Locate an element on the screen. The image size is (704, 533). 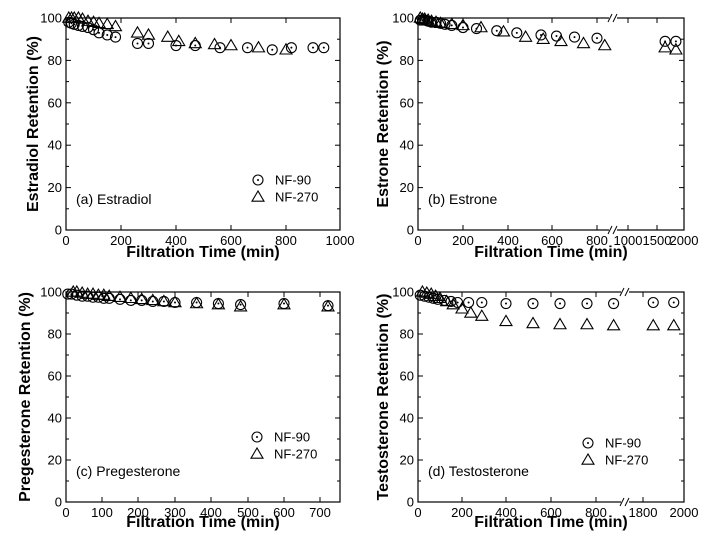
x-tick-label: 2000 is located at coordinates (684, 240).